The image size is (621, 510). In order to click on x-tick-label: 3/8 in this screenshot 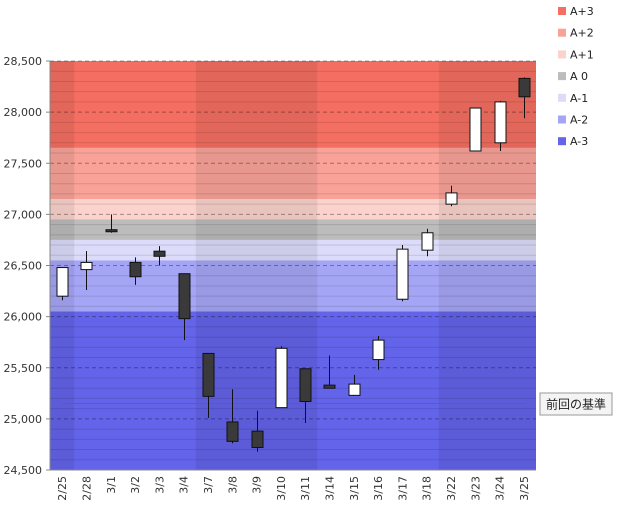, I will do `click(232, 485)`.